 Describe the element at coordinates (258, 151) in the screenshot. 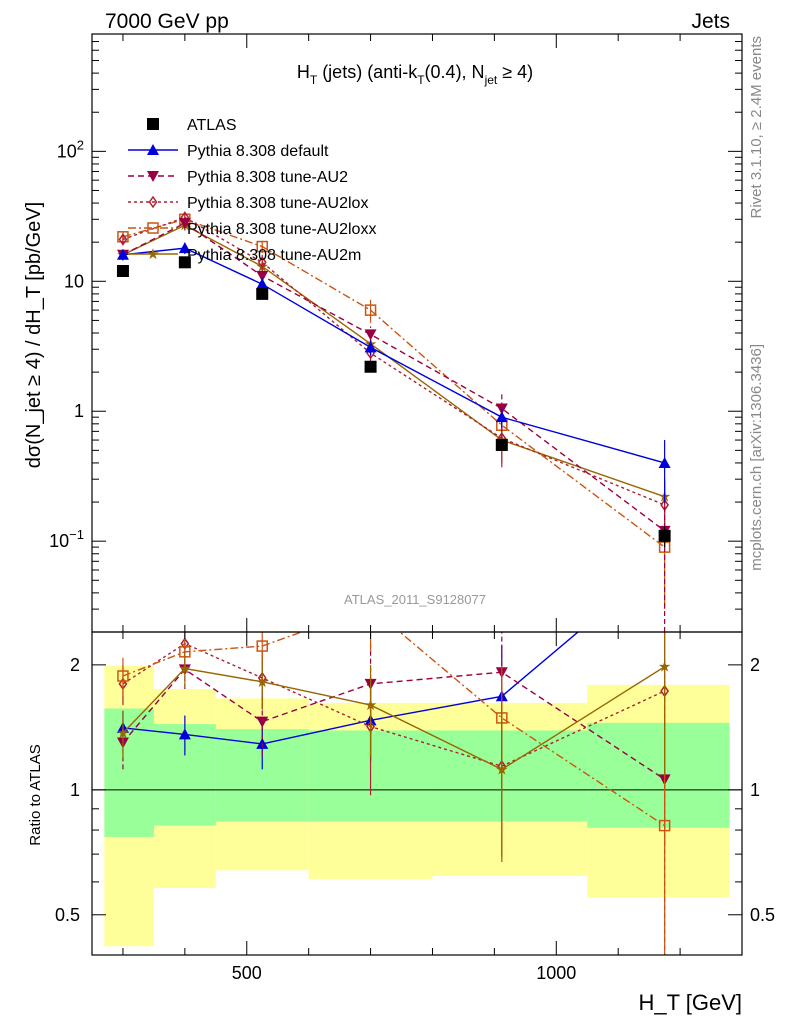

I see `legend-label: Pythia 8.308 default` at that location.